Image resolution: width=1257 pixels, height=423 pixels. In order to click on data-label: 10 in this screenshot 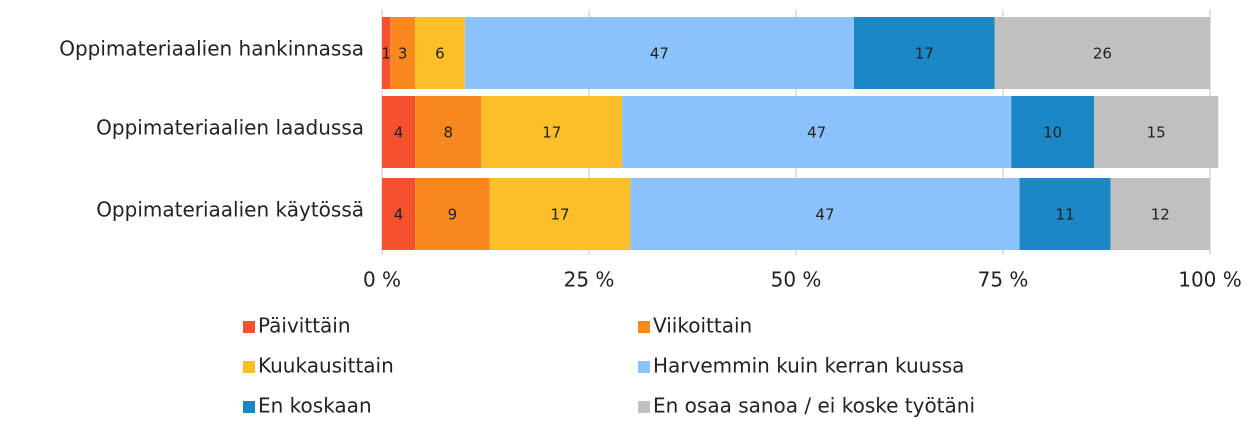, I will do `click(1052, 133)`.